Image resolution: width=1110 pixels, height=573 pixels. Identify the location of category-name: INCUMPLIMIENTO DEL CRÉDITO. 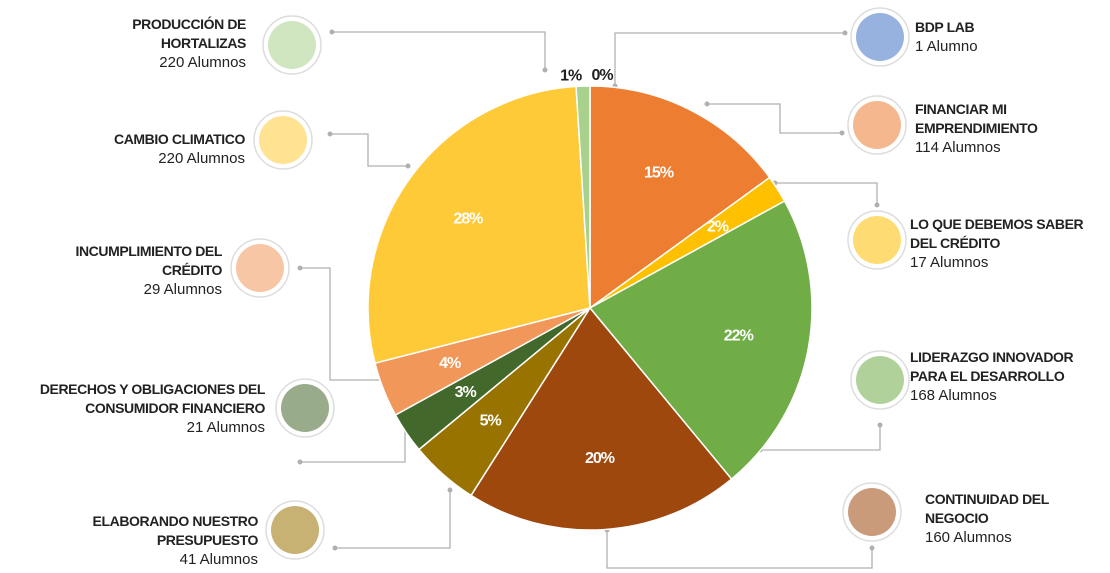
(148, 260).